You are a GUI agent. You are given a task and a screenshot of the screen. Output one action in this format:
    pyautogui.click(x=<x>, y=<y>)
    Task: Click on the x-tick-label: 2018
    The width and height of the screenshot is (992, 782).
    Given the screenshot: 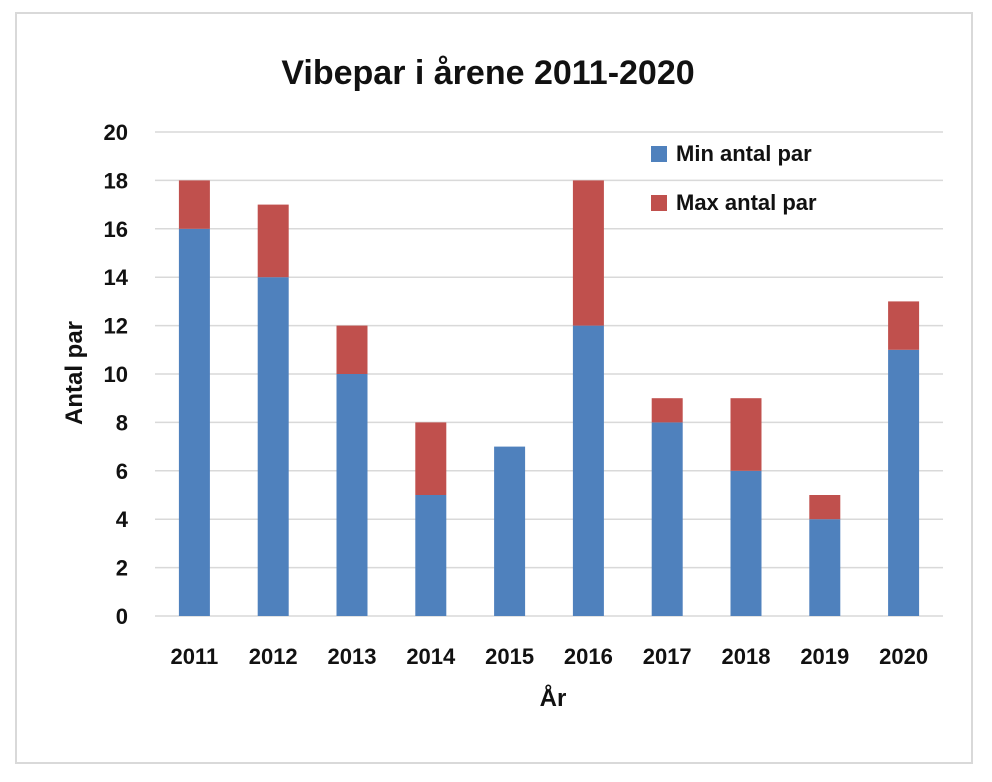 What is the action you would take?
    pyautogui.click(x=746, y=656)
    